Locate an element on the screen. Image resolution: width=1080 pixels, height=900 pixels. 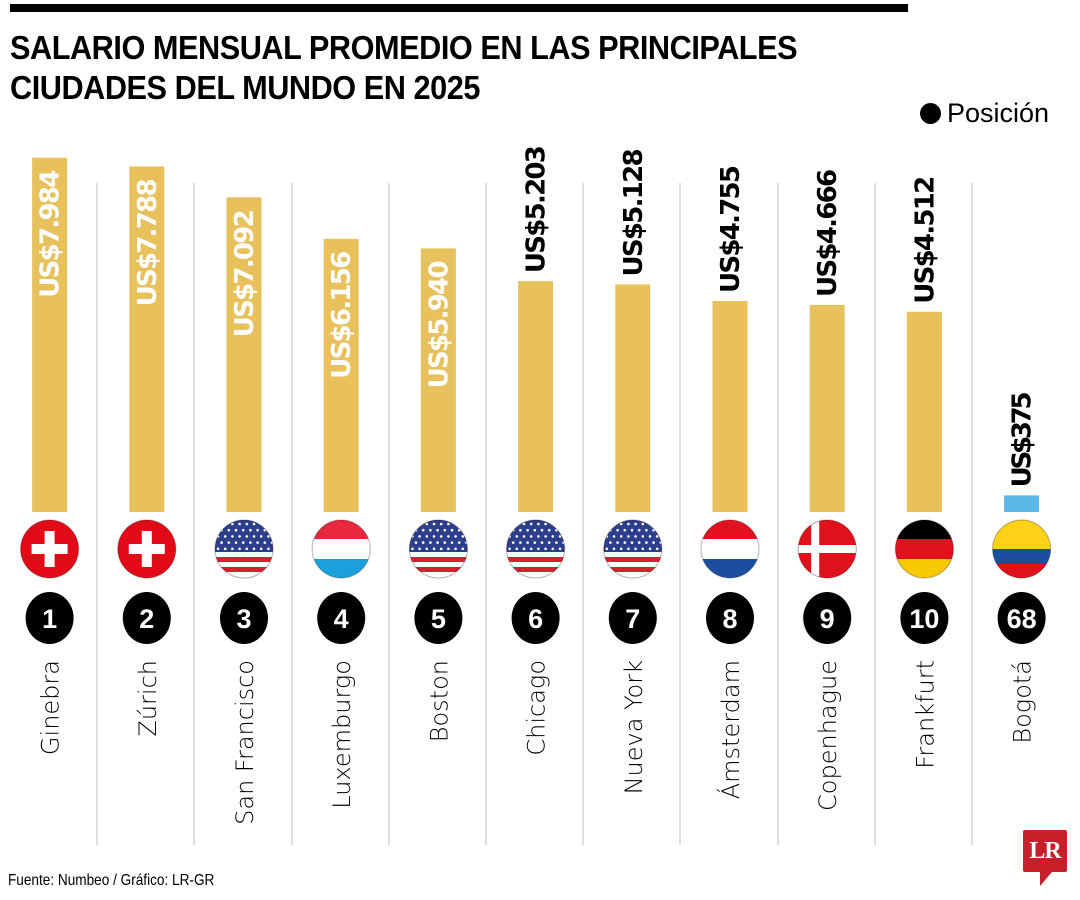
city-label: Frankfurt is located at coordinates (925, 714).